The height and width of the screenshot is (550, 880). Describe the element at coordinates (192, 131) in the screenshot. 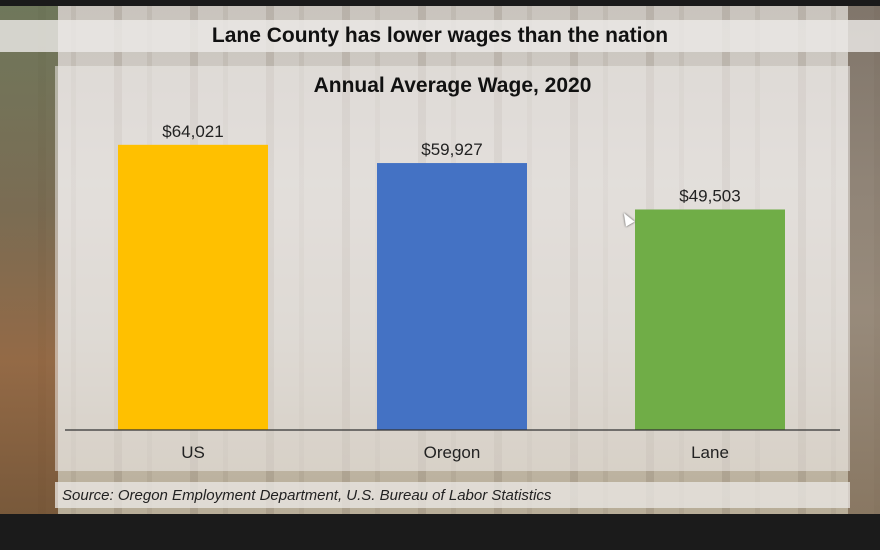

I see `data-label-us: $64,021` at that location.